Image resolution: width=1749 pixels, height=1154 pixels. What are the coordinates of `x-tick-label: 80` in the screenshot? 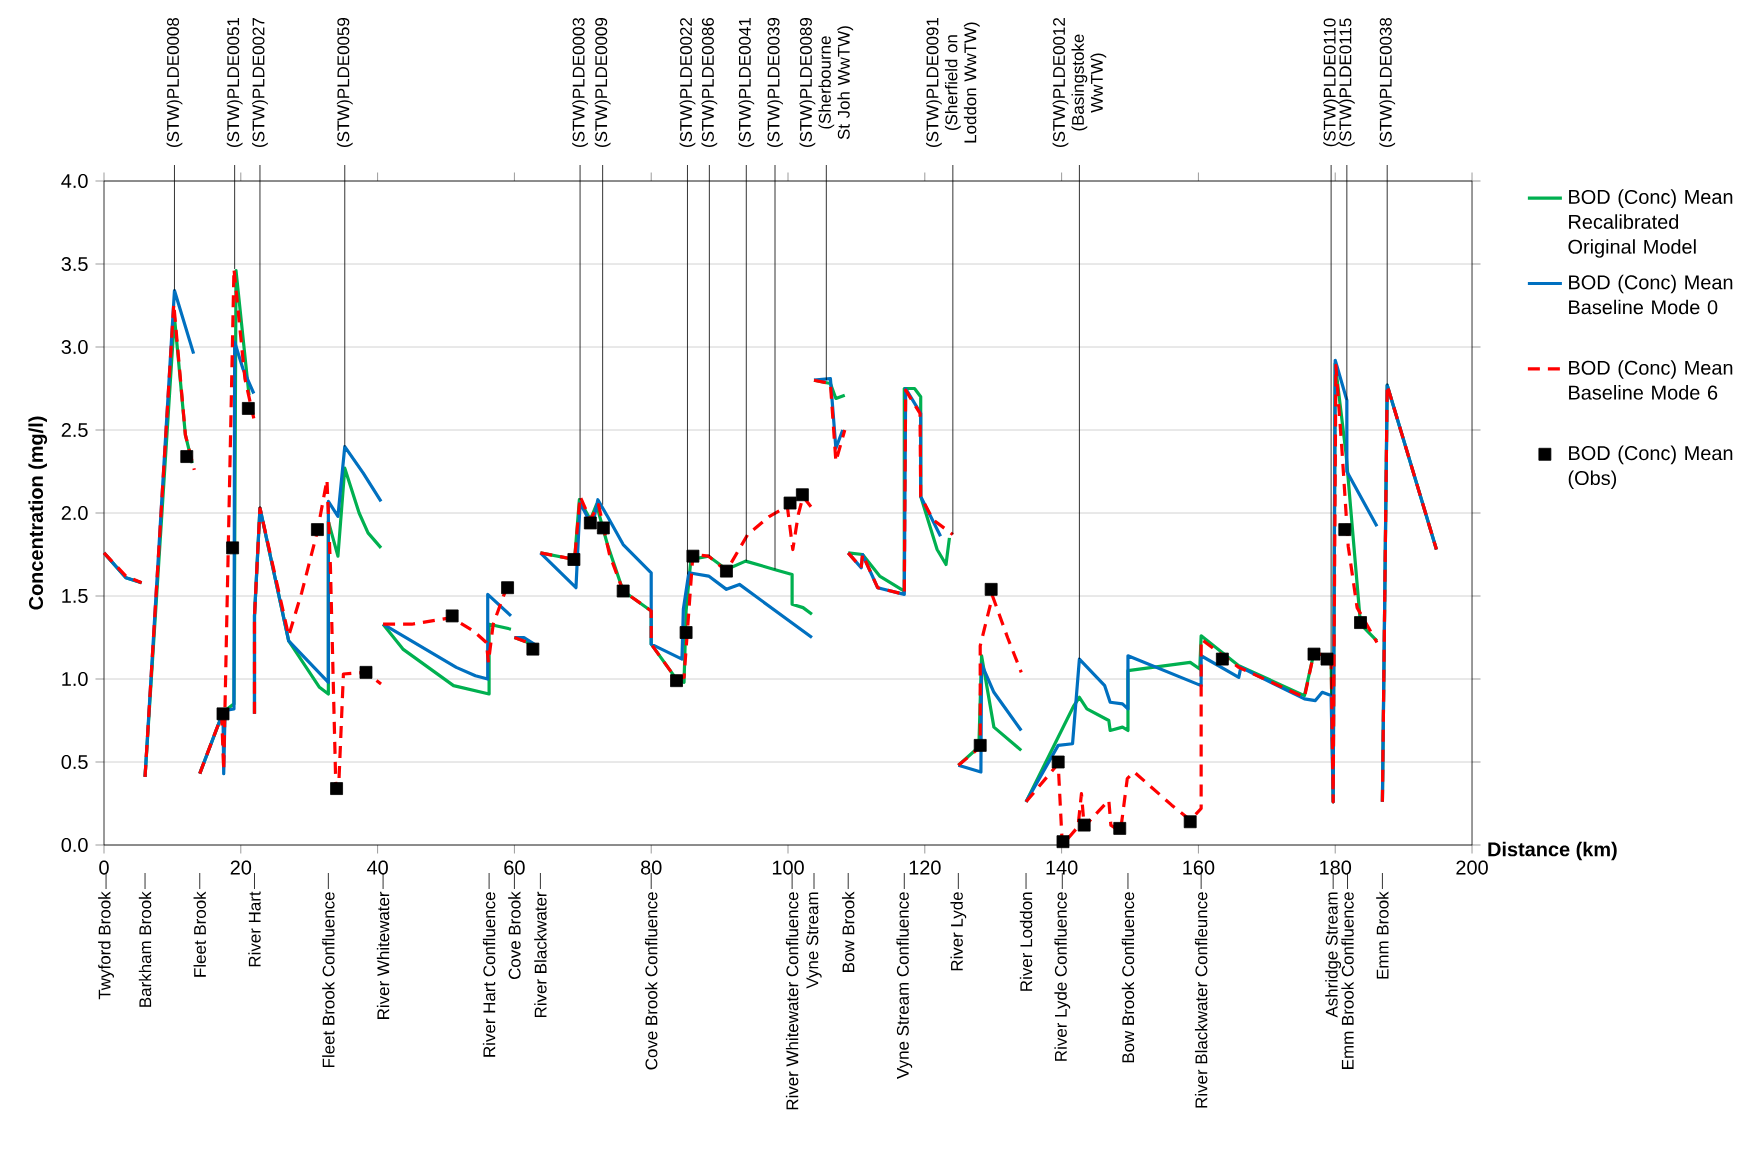 It's located at (651, 867).